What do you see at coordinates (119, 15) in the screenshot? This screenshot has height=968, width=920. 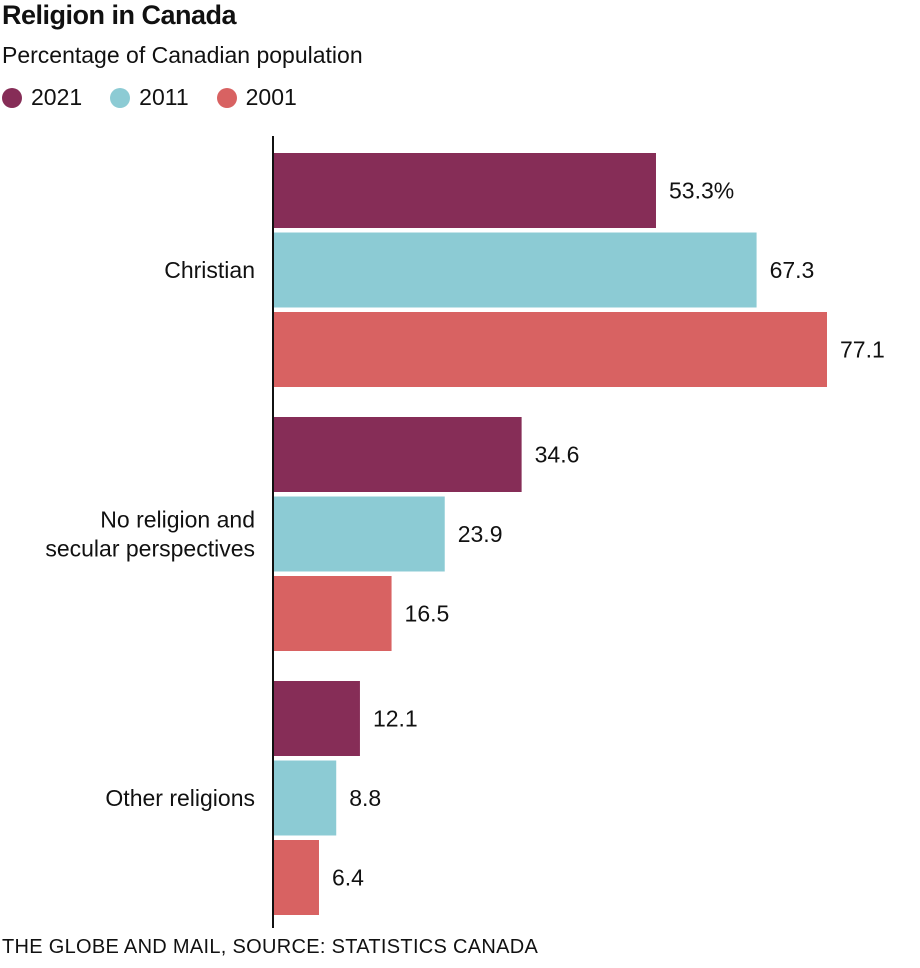 I see `chart-title: Religion in Canada` at bounding box center [119, 15].